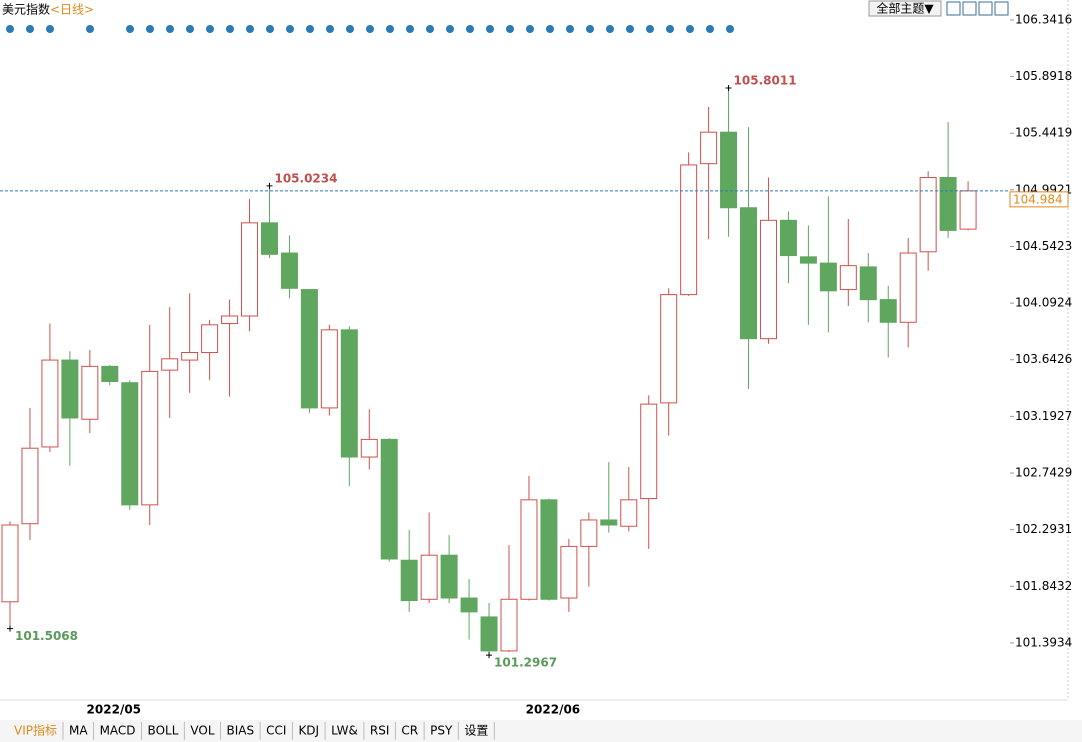 The width and height of the screenshot is (1082, 742). I want to click on last-price-box, so click(1039, 199).